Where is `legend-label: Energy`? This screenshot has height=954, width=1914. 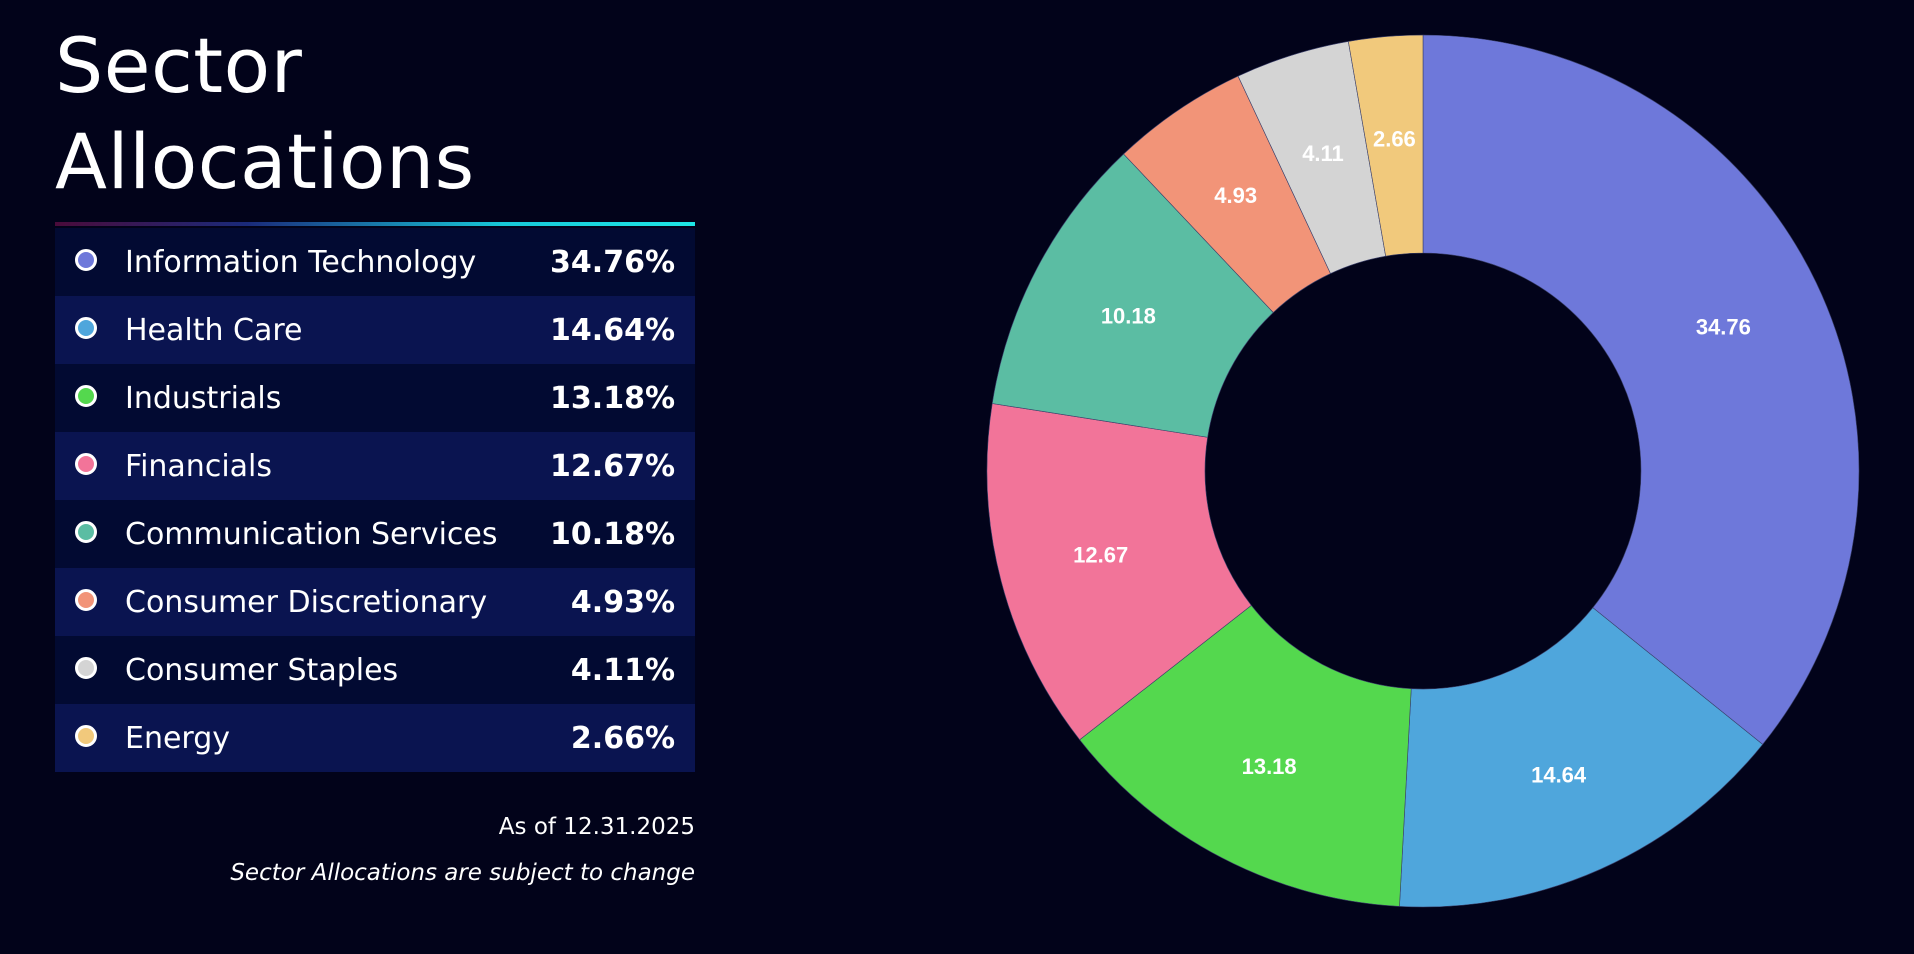 legend-label: Energy is located at coordinates (178, 738).